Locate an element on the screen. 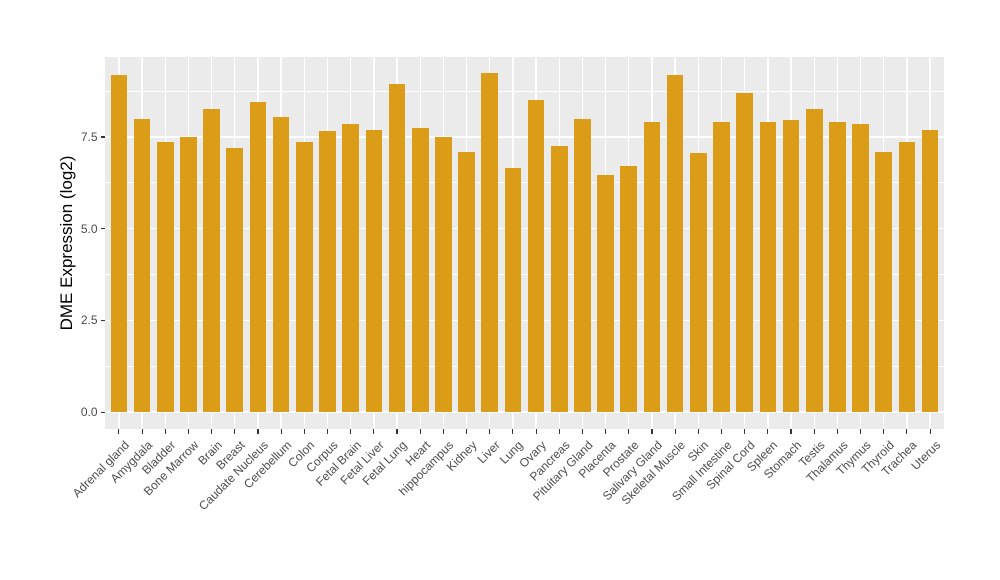 This screenshot has width=1000, height=580. y-tick-label: 5.0 is located at coordinates (89, 228).